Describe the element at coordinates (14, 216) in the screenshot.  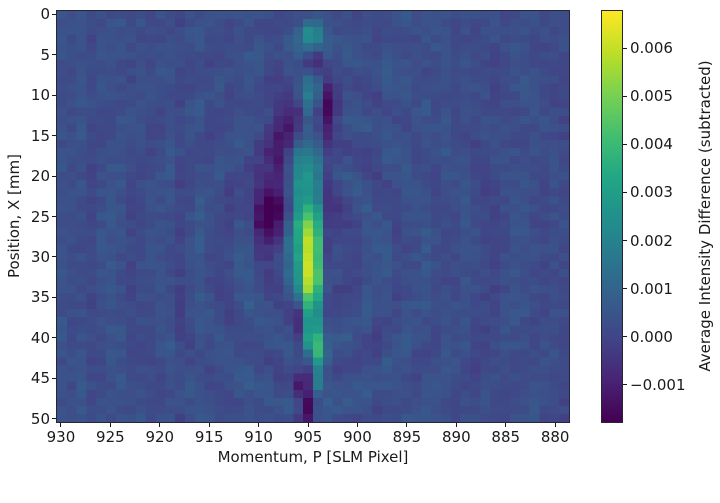
I see `y-axis-label: Position, X [mm]` at that location.